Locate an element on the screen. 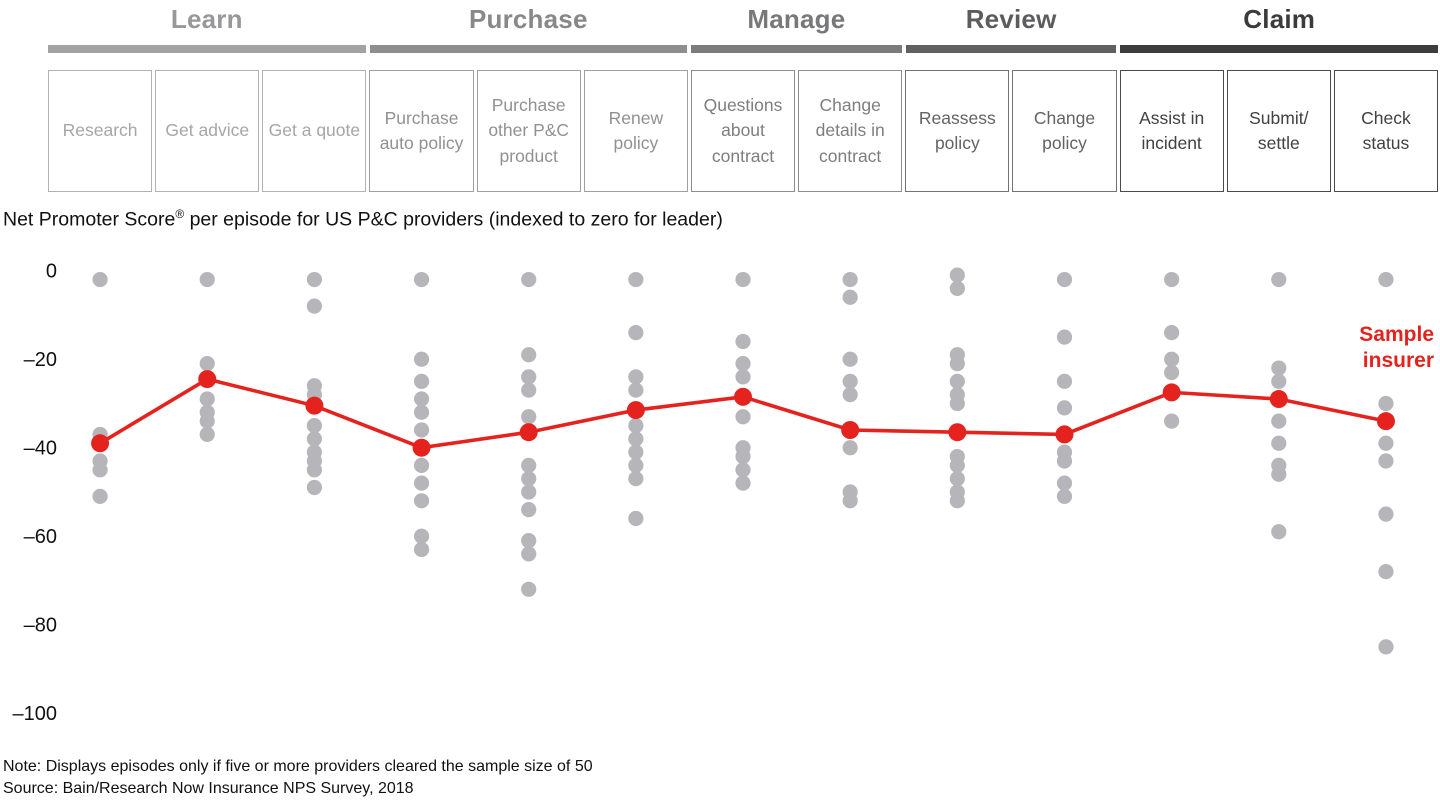 The image size is (1440, 810). episode-box: Submit/ settle is located at coordinates (1278, 131).